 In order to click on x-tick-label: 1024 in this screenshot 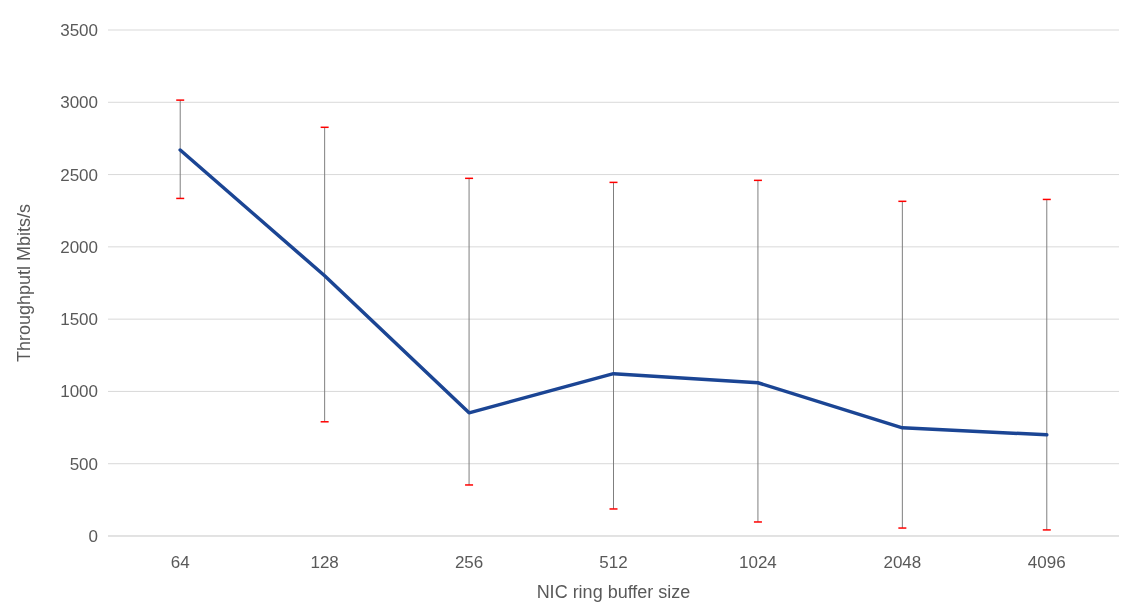, I will do `click(758, 562)`.